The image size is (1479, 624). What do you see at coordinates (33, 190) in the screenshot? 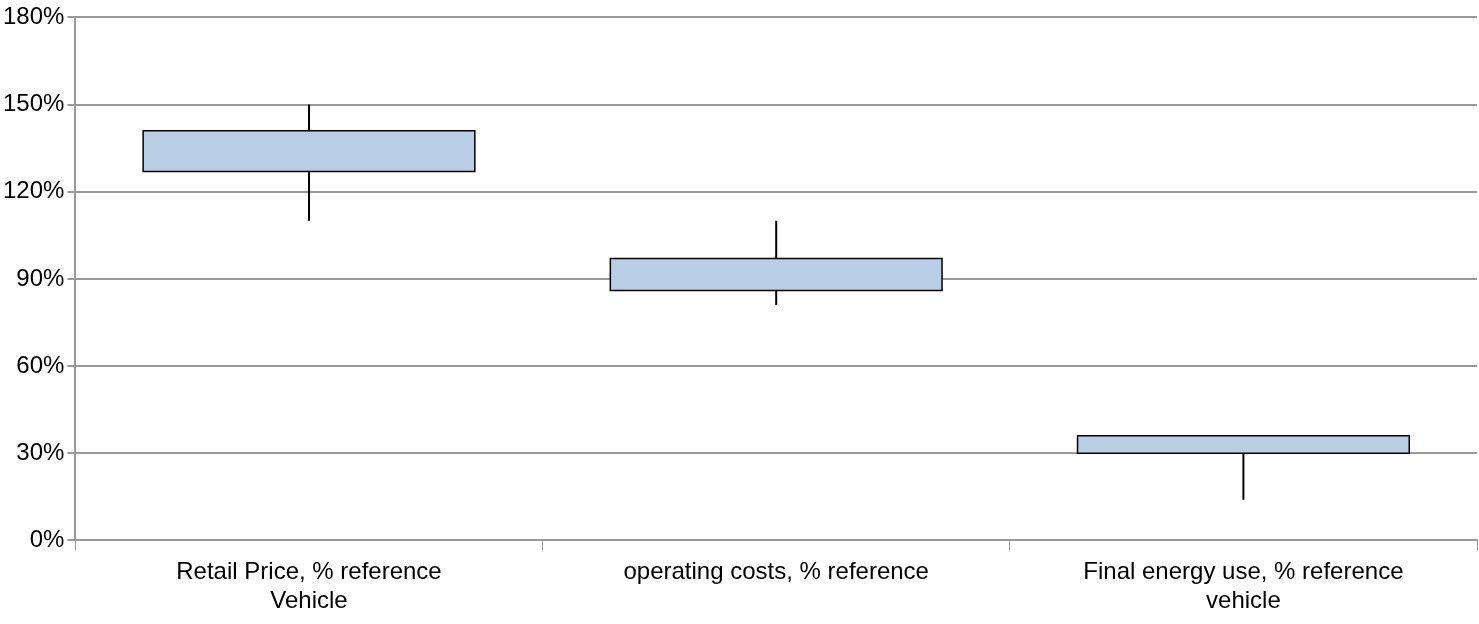
I see `y-tick-label: 120%` at bounding box center [33, 190].